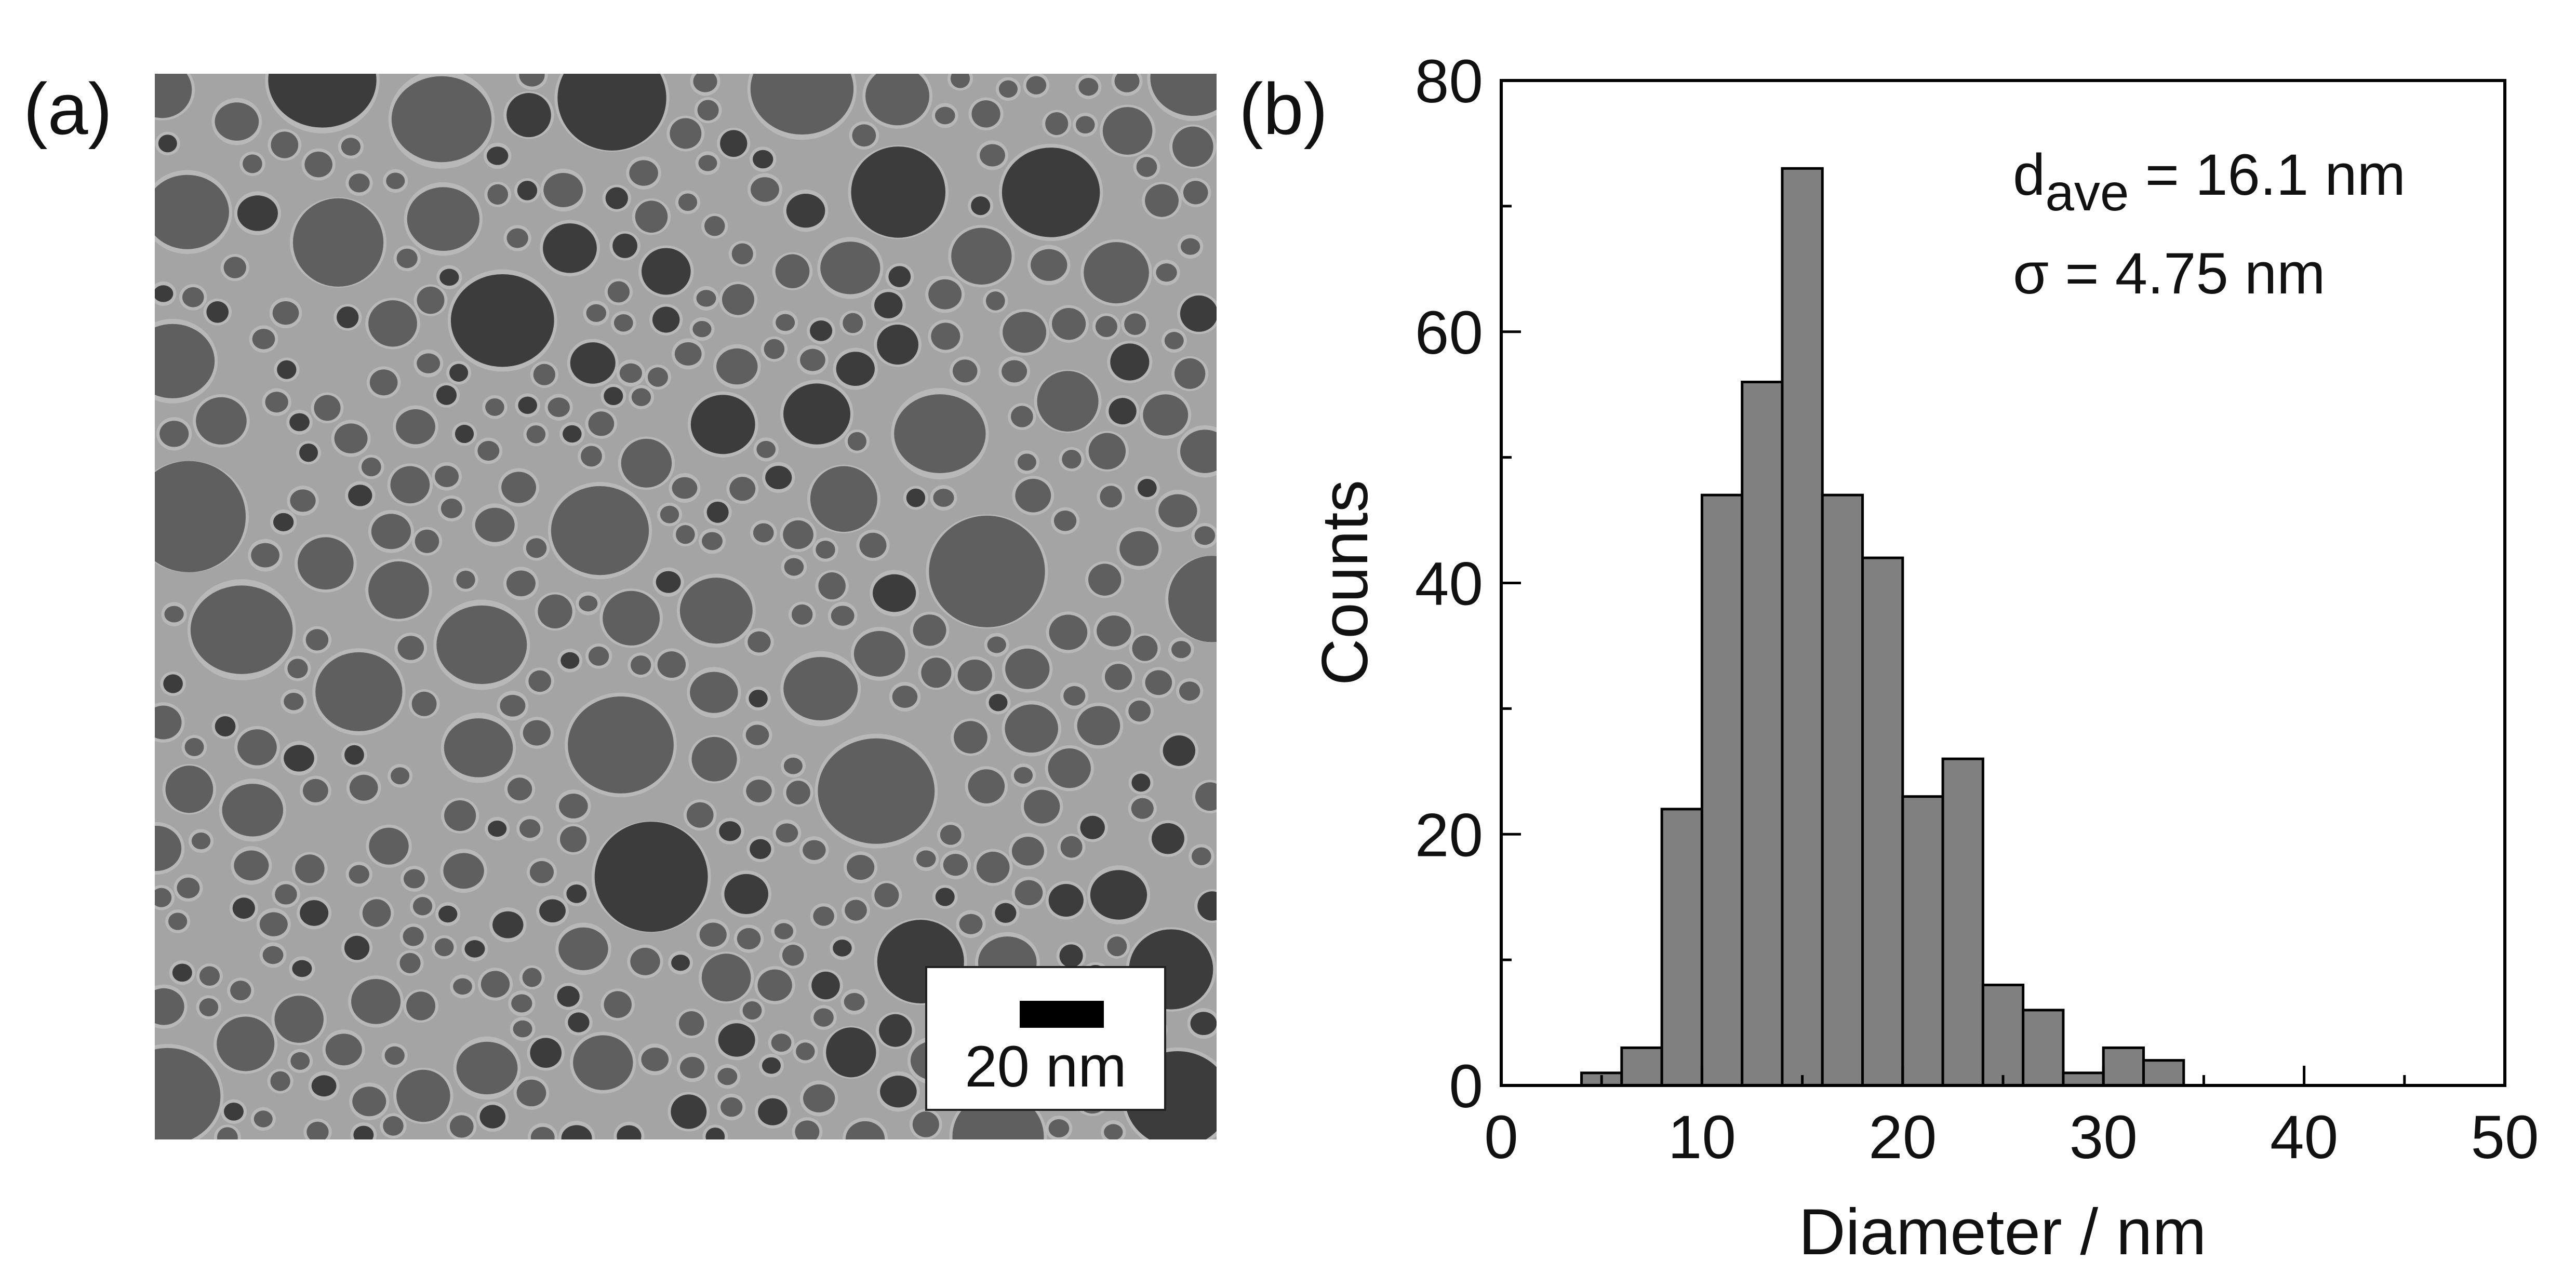  Describe the element at coordinates (1902, 1138) in the screenshot. I see `x-tick-label: 20` at that location.